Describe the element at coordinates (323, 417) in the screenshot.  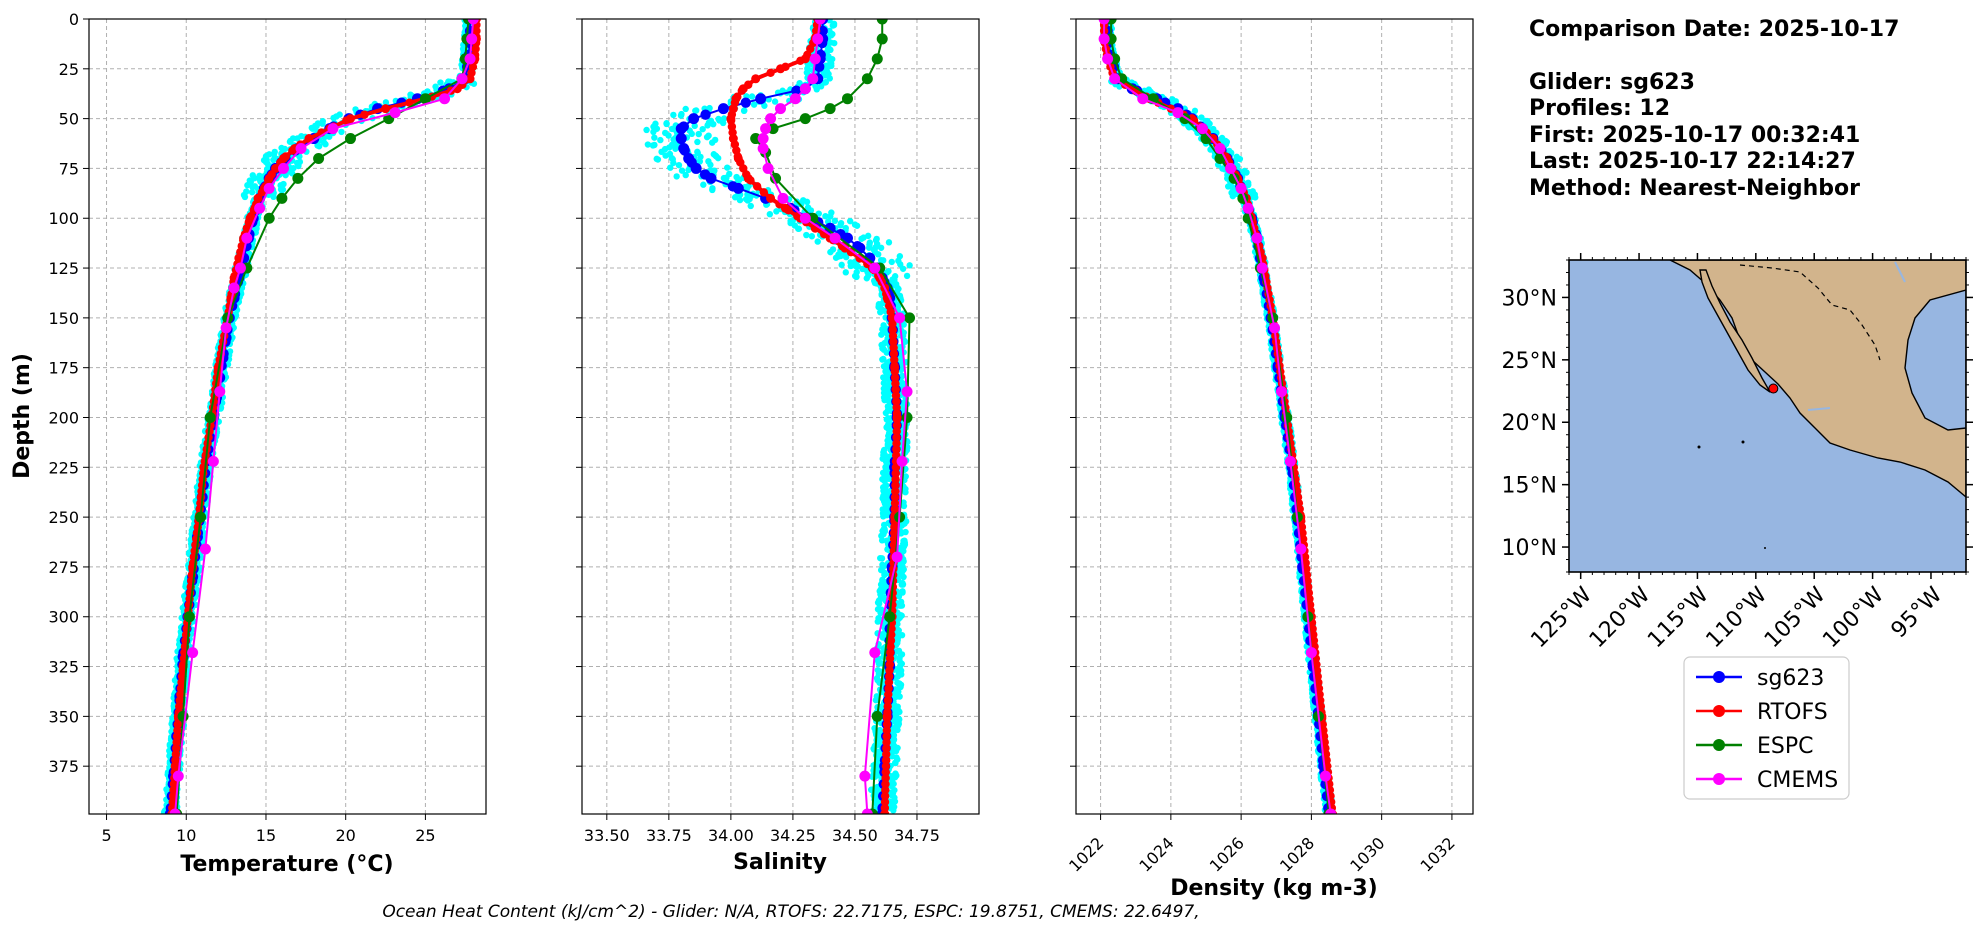
I see `temperature-series` at that location.